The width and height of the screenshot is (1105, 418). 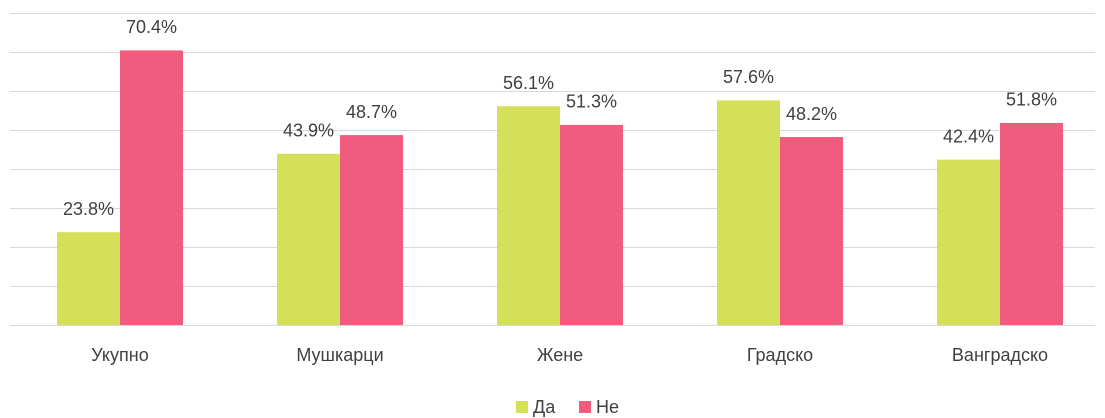 What do you see at coordinates (371, 112) in the screenshot?
I see `data-label: 48.7%` at bounding box center [371, 112].